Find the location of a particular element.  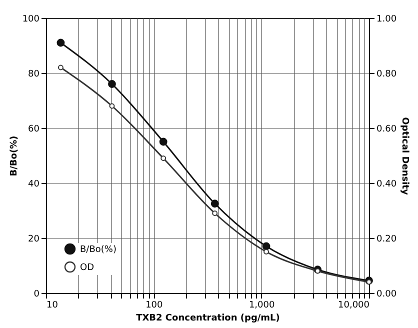

y-tick-label: 60 is located at coordinates (34, 129).